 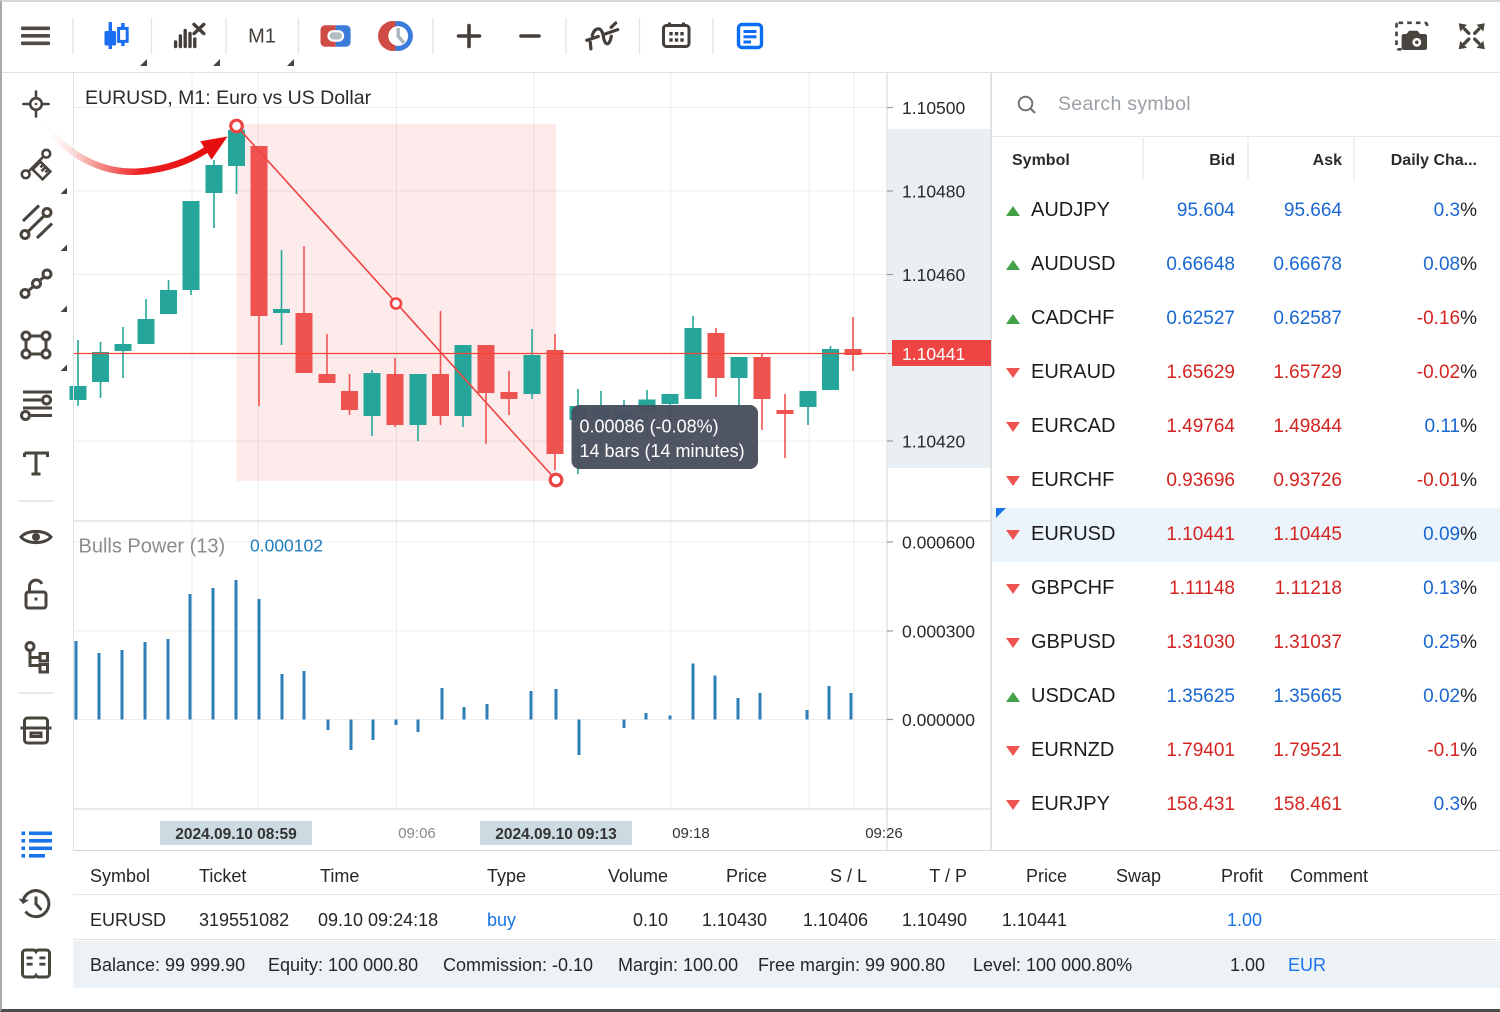 I want to click on svg-text: M1, so click(x=262, y=37).